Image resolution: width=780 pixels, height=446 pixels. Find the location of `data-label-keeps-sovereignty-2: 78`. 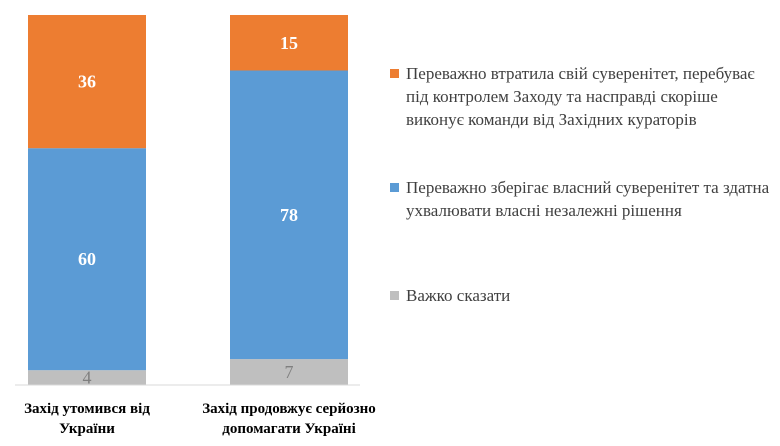

data-label-keeps-sovereignty-2: 78 is located at coordinates (289, 215).